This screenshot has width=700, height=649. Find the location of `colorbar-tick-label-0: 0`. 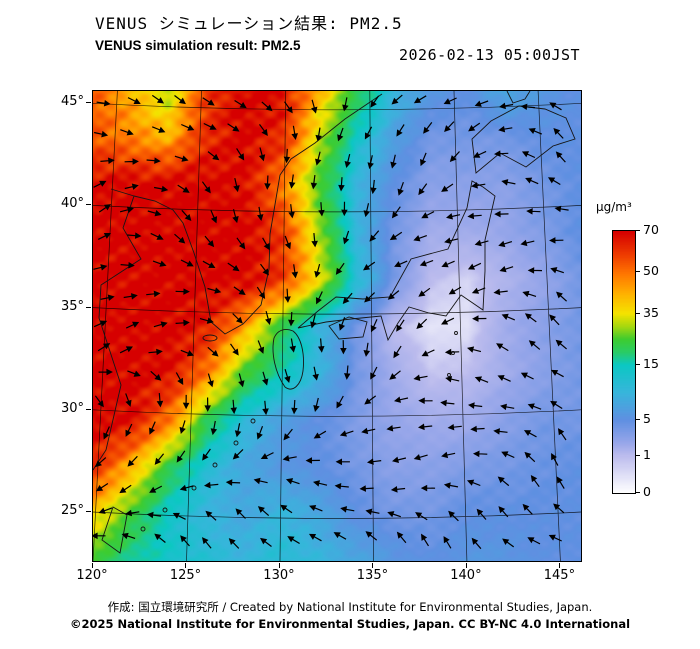

colorbar-tick-label-0: 0 is located at coordinates (647, 491).